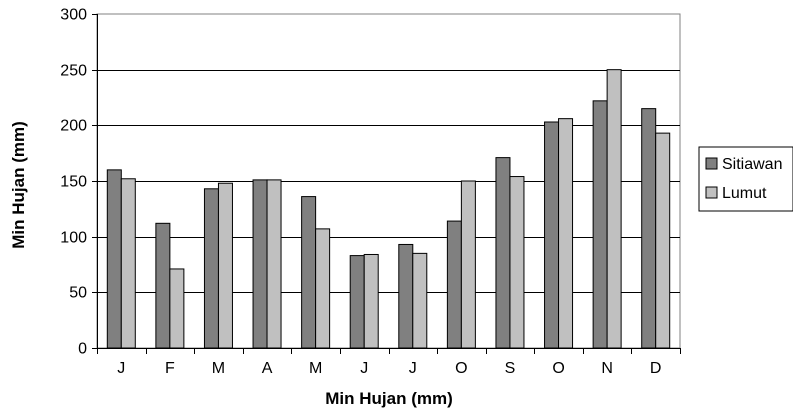 The height and width of the screenshot is (420, 793). Describe the element at coordinates (73, 238) in the screenshot. I see `y-tick-label: 100` at that location.